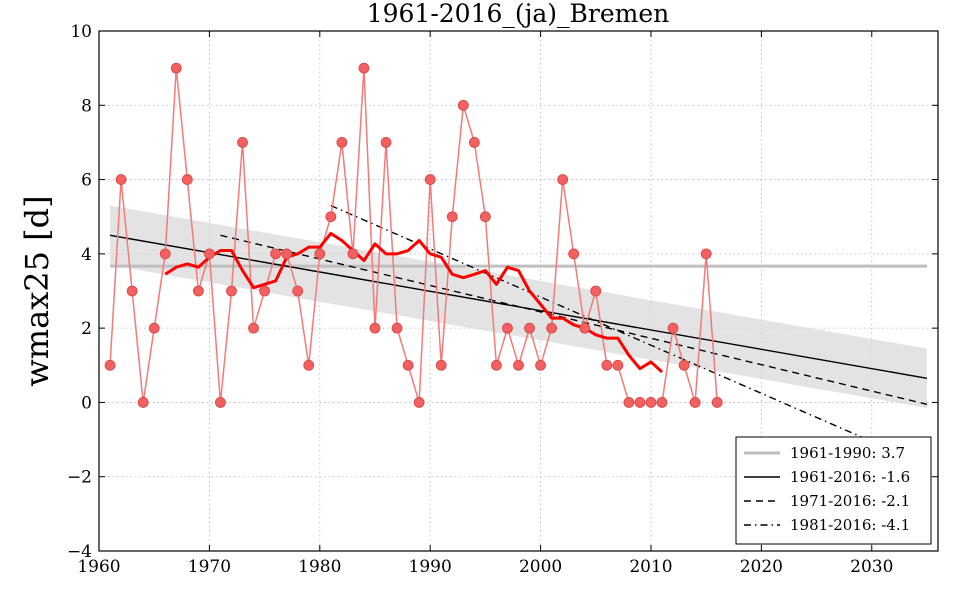 The width and height of the screenshot is (960, 600). I want to click on x-tick-label: 2010, so click(650, 567).